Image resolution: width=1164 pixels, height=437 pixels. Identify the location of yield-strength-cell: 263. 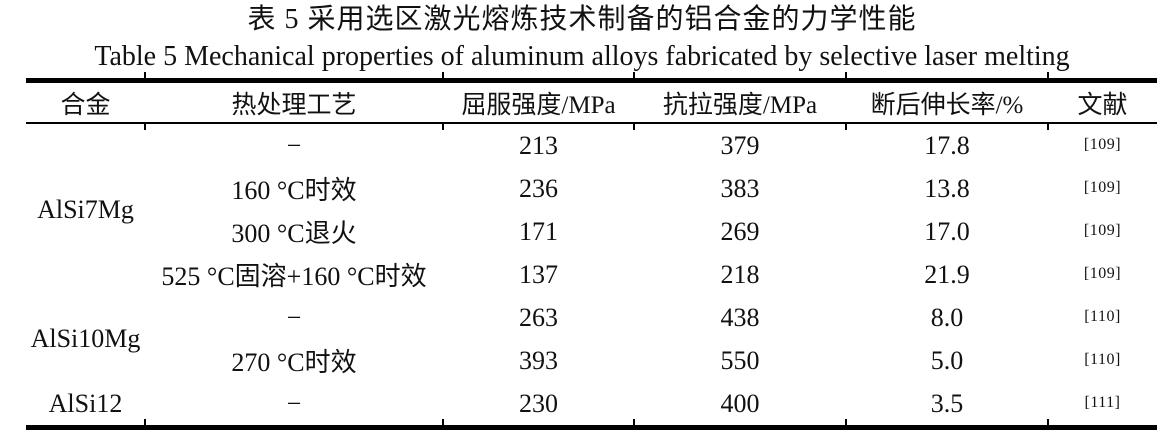
(538, 317).